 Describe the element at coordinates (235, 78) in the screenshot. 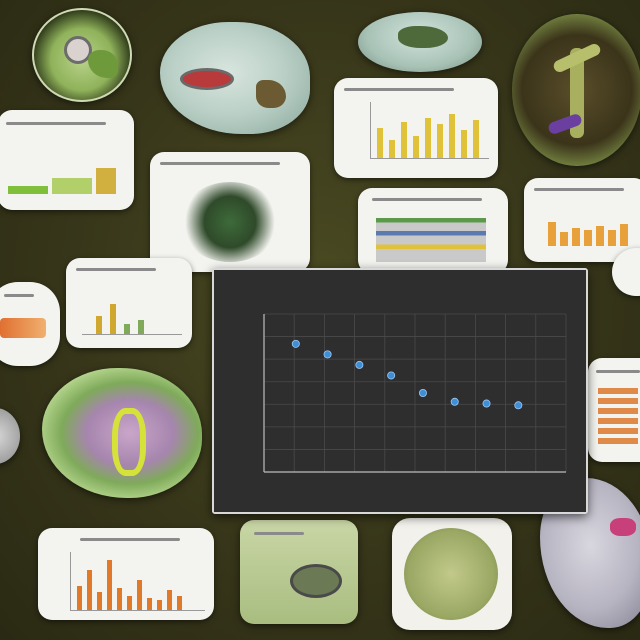

I see `specimen-fish-top` at that location.